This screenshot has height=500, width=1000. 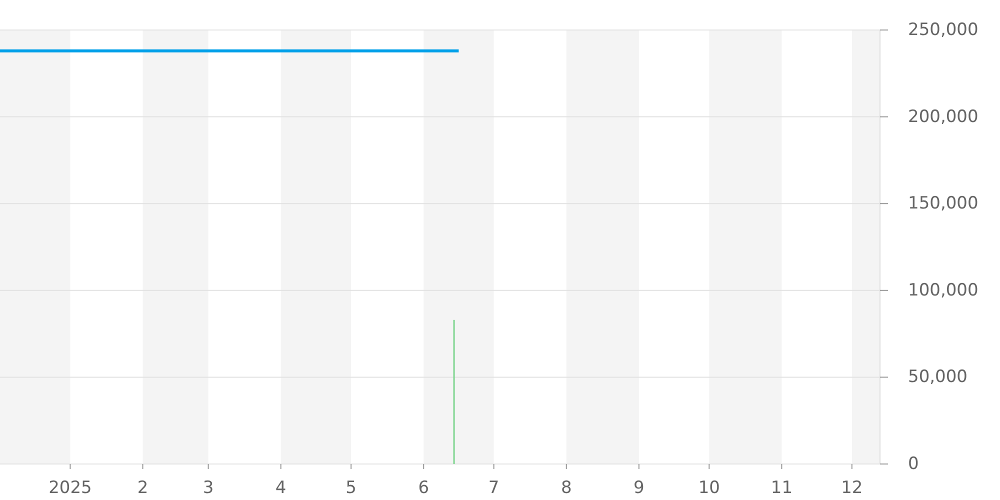 What do you see at coordinates (566, 488) in the screenshot?
I see `x-tick-label: 8` at bounding box center [566, 488].